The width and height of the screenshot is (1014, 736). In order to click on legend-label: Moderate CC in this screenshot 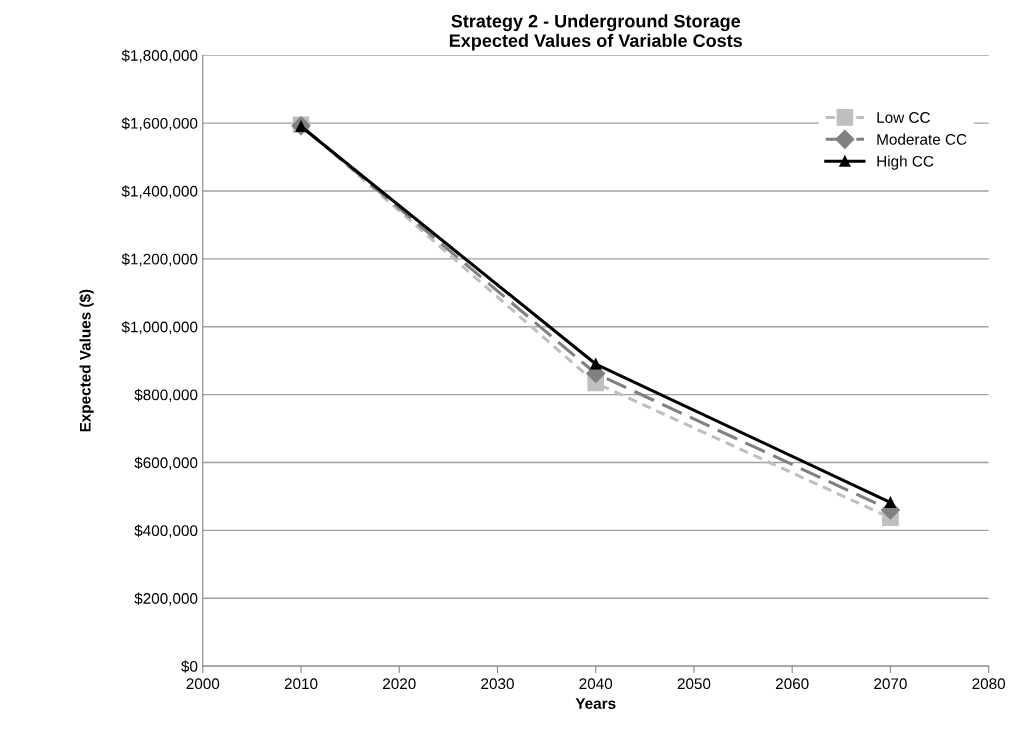, I will do `click(922, 139)`.